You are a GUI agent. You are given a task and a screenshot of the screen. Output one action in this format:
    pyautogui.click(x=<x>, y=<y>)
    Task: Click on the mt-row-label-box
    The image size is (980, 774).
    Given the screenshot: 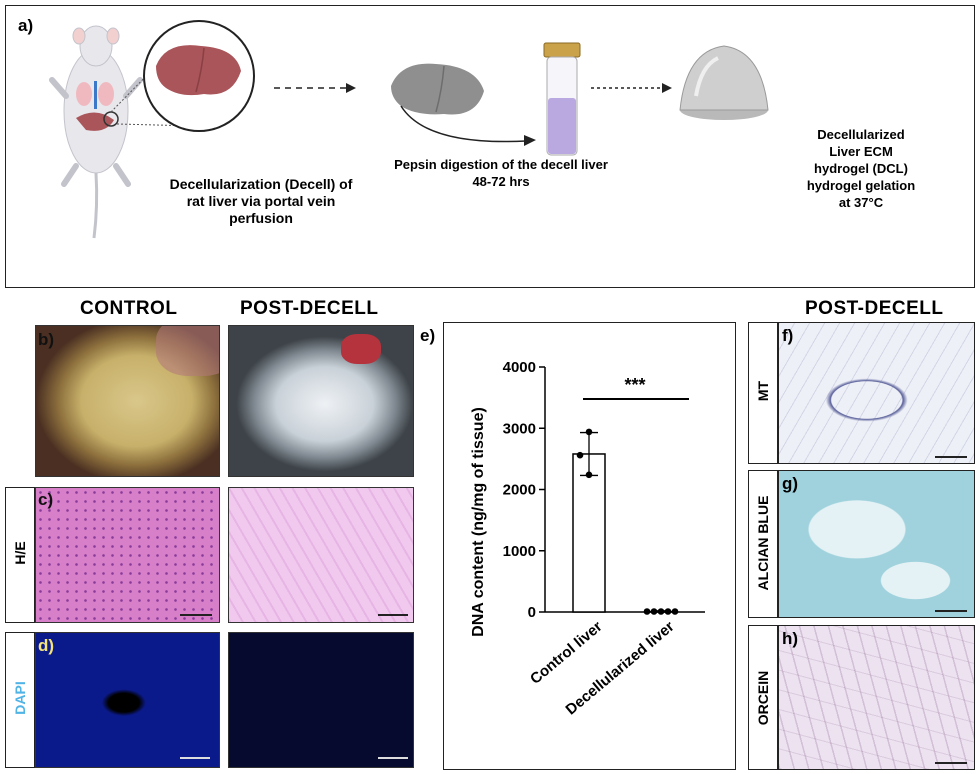 What is the action you would take?
    pyautogui.click(x=763, y=393)
    